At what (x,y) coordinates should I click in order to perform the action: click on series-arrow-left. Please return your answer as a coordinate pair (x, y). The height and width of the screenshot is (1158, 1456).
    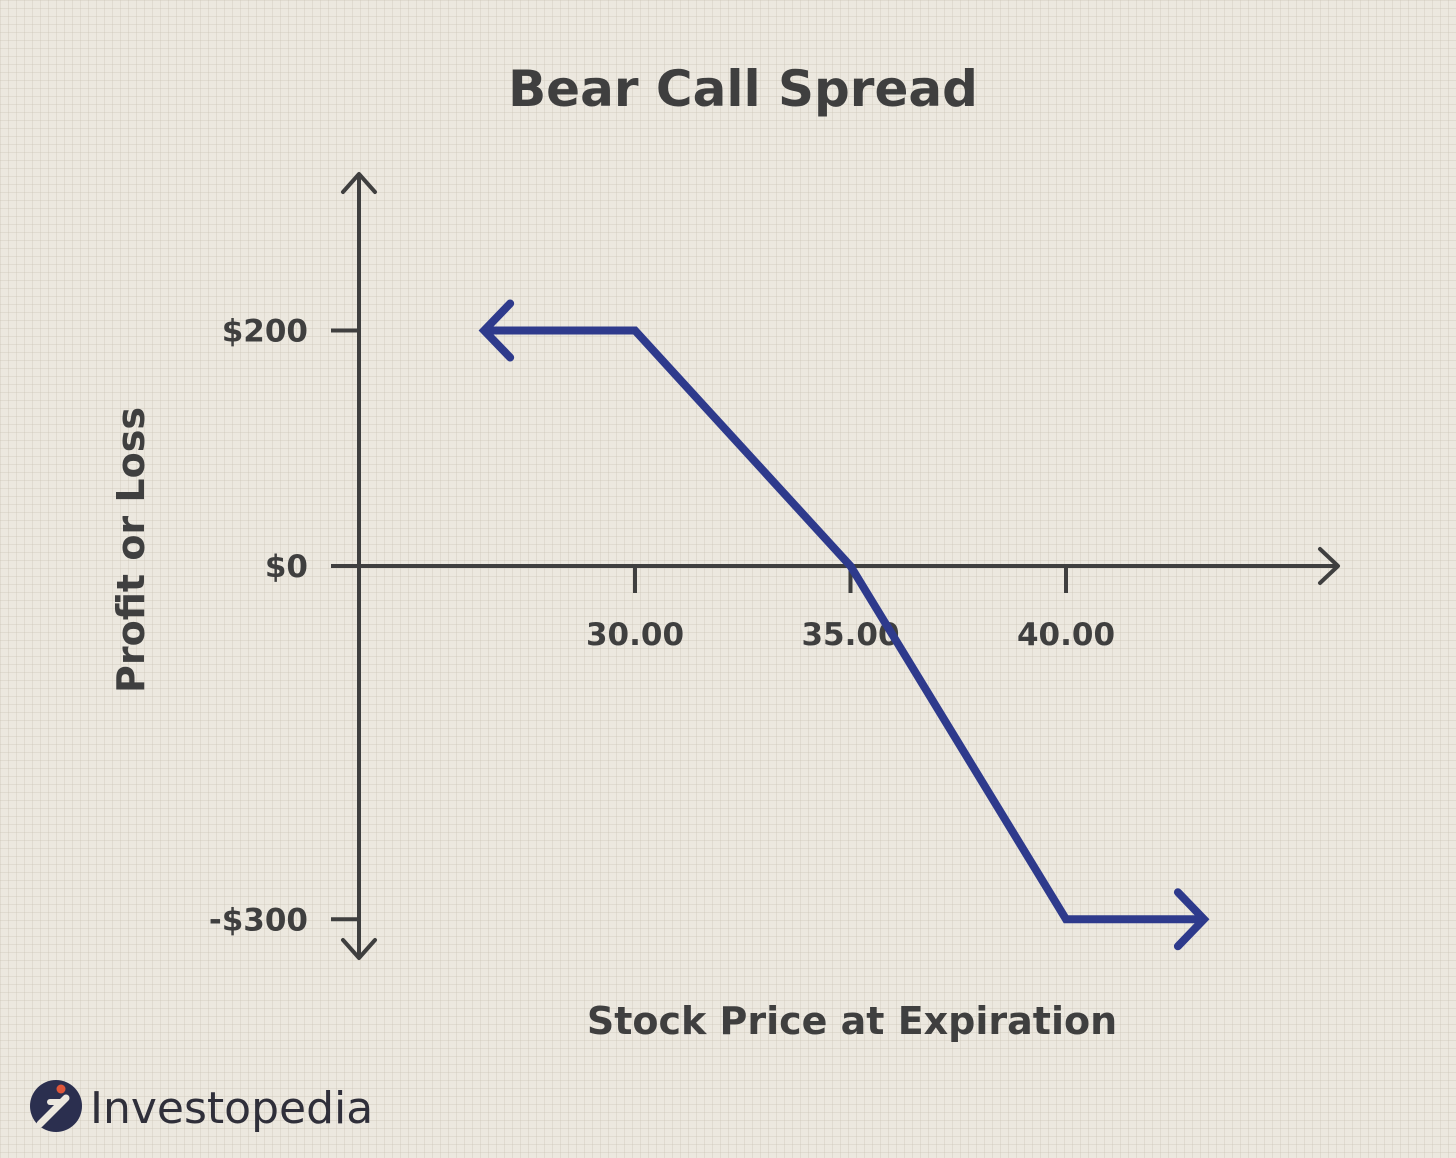
    Looking at the image, I should click on (496, 330).